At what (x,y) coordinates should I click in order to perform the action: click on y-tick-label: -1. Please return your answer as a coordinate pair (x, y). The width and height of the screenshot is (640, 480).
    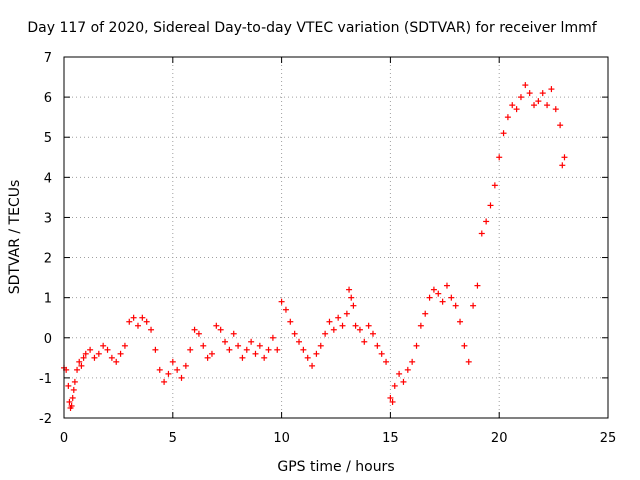
    Looking at the image, I should click on (45, 379).